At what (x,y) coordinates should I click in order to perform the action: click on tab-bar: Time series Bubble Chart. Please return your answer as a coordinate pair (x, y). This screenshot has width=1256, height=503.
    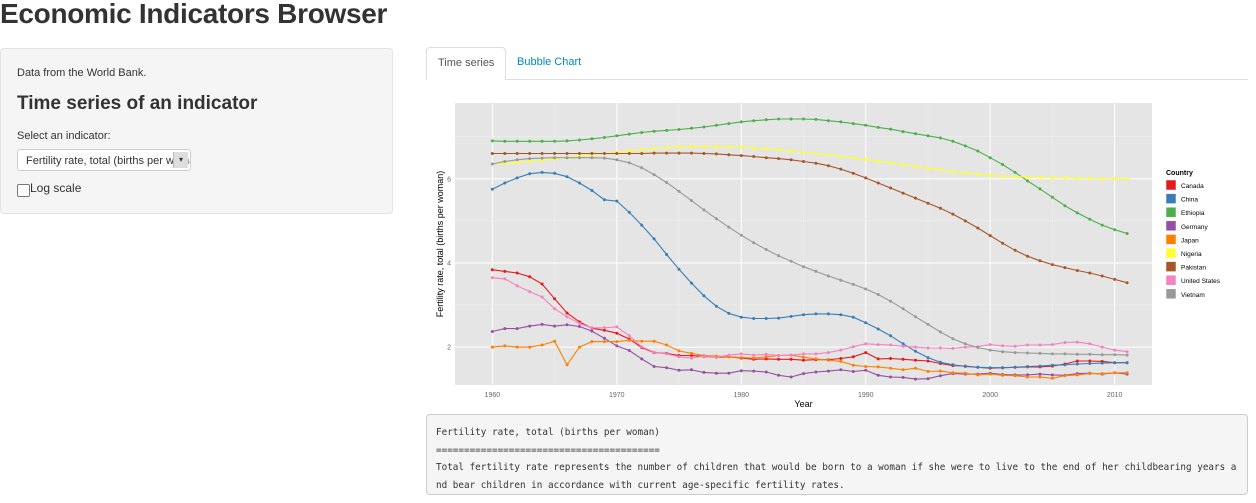
    Looking at the image, I should click on (837, 63).